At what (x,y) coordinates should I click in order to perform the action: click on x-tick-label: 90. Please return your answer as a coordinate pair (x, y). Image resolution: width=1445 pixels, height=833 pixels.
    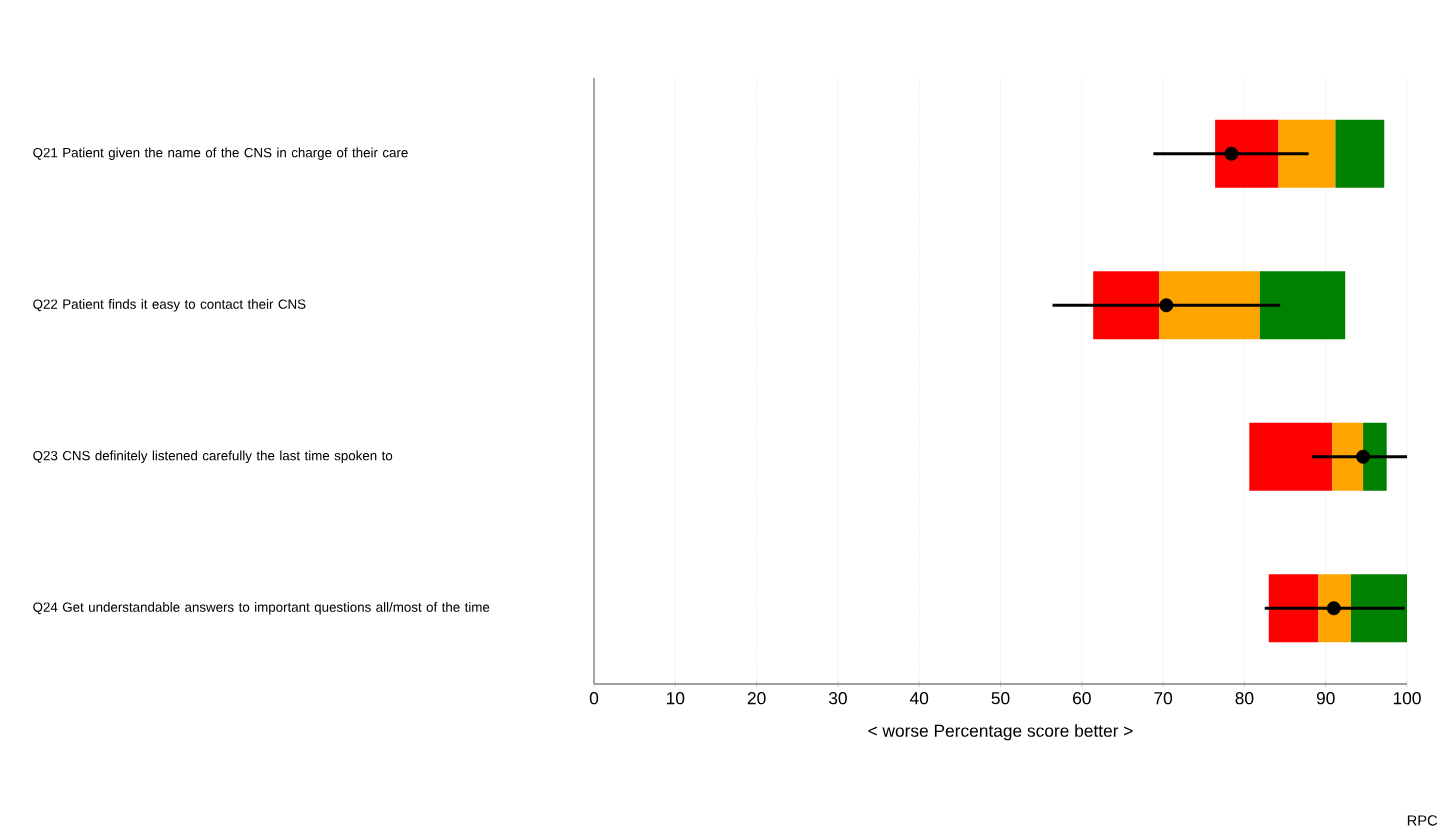
    Looking at the image, I should click on (1325, 698).